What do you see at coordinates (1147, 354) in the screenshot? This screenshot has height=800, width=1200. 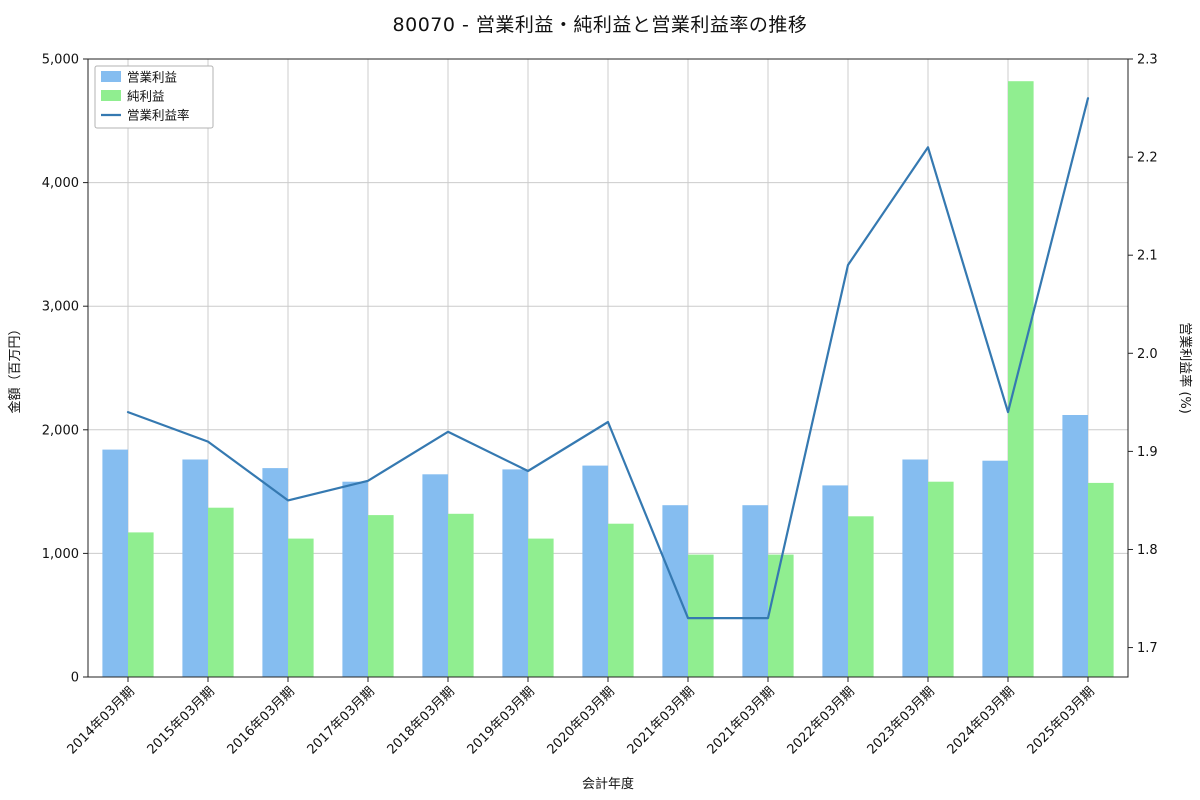 I see `y-tick-label-right: 2.0` at bounding box center [1147, 354].